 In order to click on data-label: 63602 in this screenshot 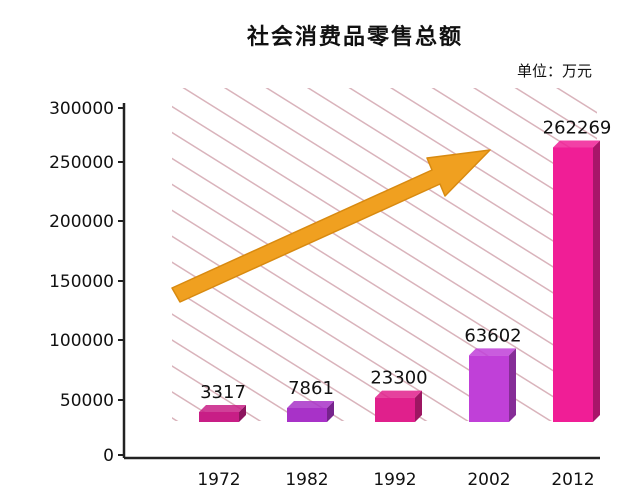, I will do `click(492, 335)`.